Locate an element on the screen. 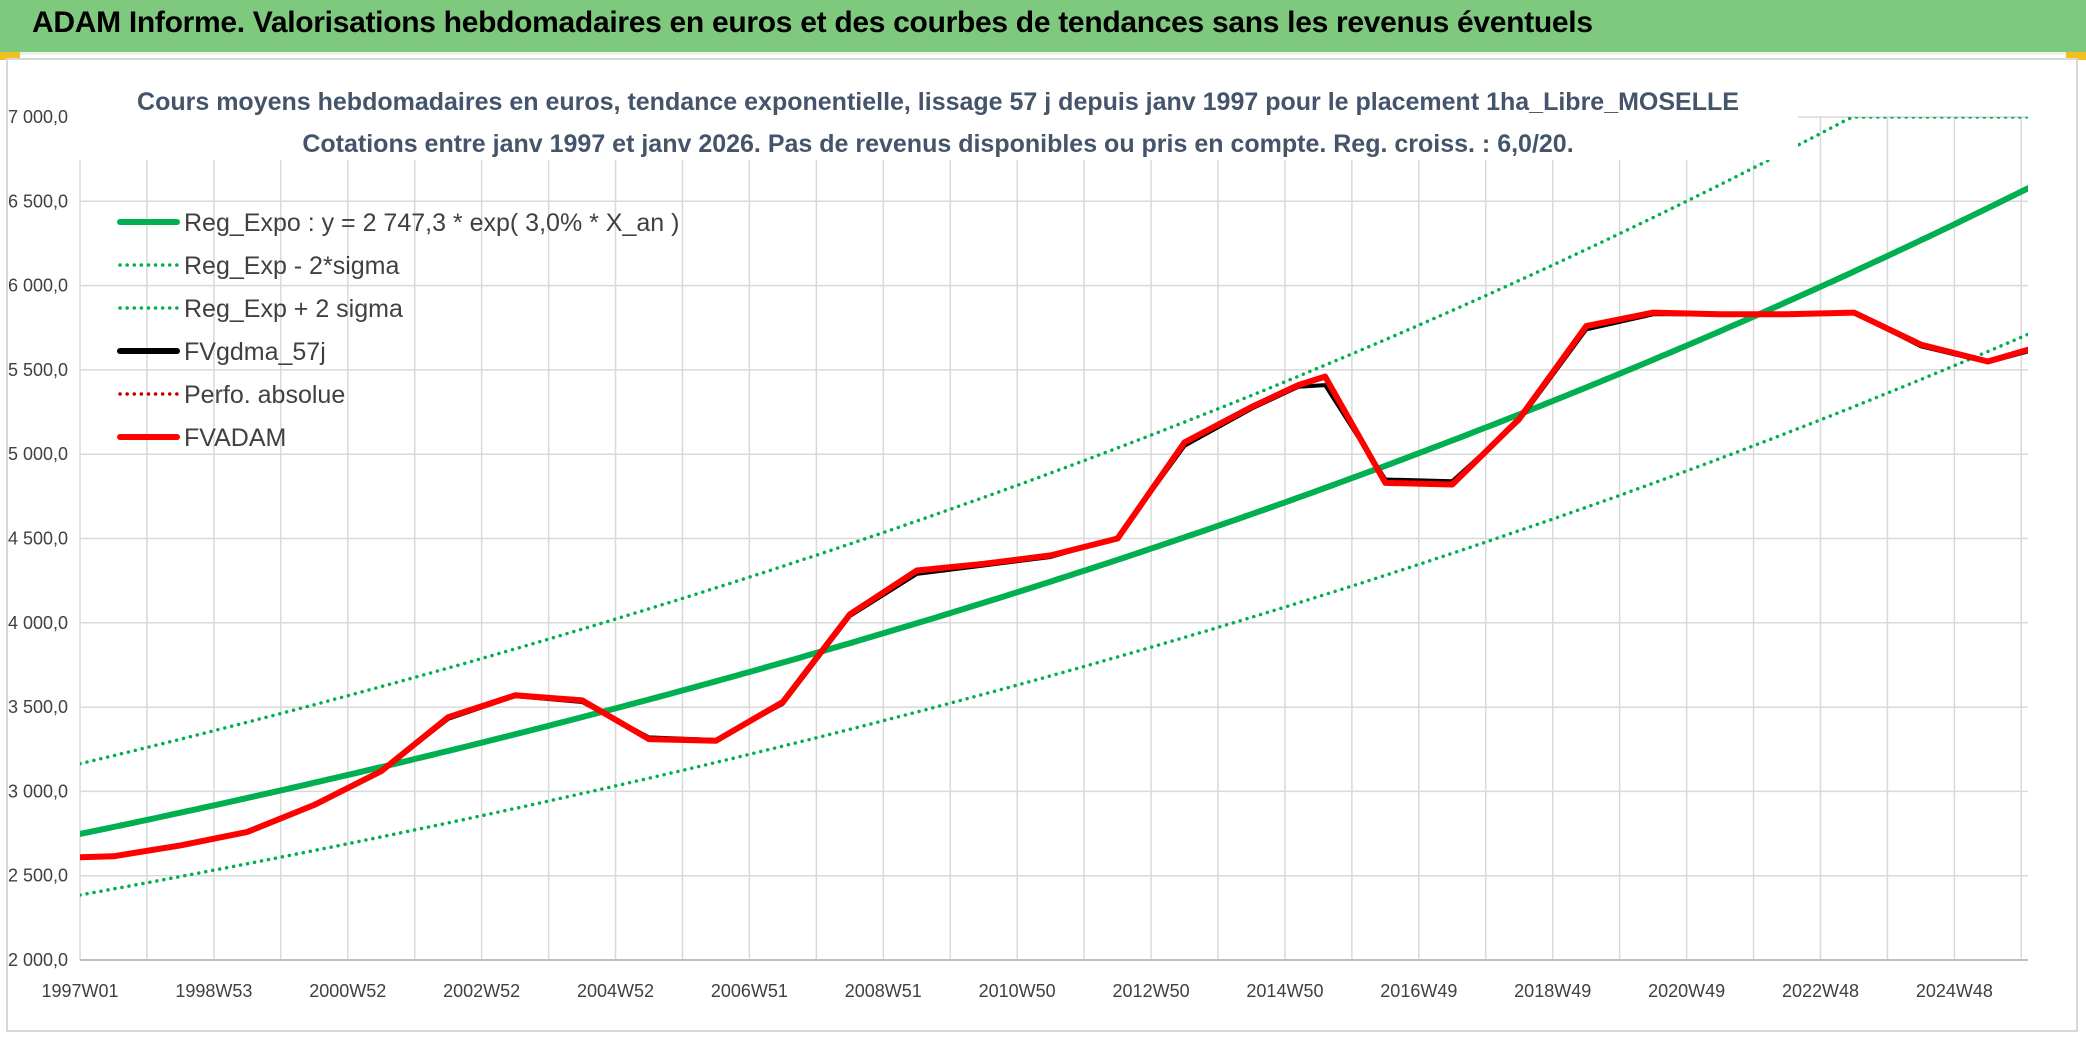  x-tick-label: 2006W51 is located at coordinates (749, 991).